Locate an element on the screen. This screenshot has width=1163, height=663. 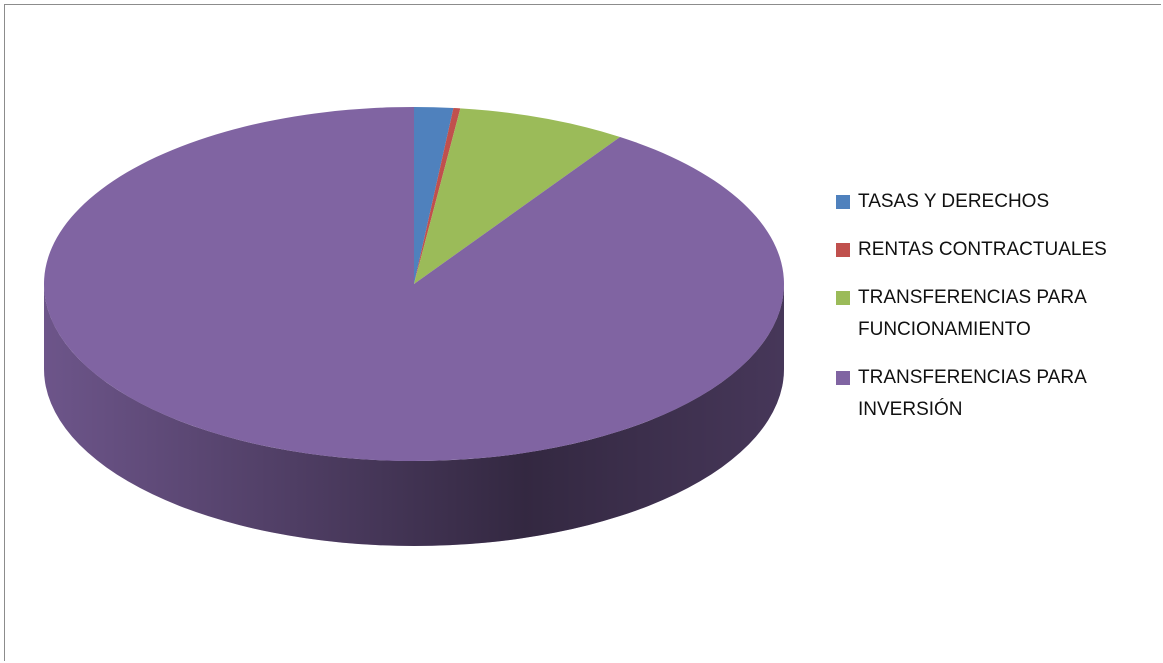
legend-label: RENTAS CONTRACTUALES is located at coordinates (982, 249).